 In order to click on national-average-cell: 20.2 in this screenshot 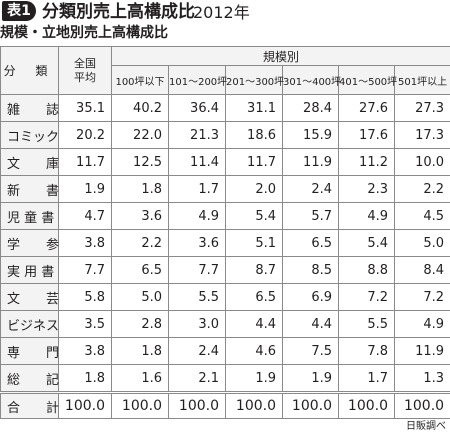, I will do `click(85, 135)`.